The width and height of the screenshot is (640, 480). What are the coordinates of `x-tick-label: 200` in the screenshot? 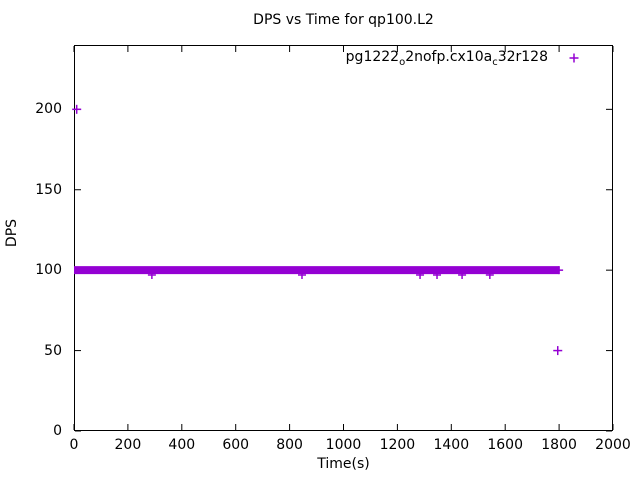 It's located at (128, 445).